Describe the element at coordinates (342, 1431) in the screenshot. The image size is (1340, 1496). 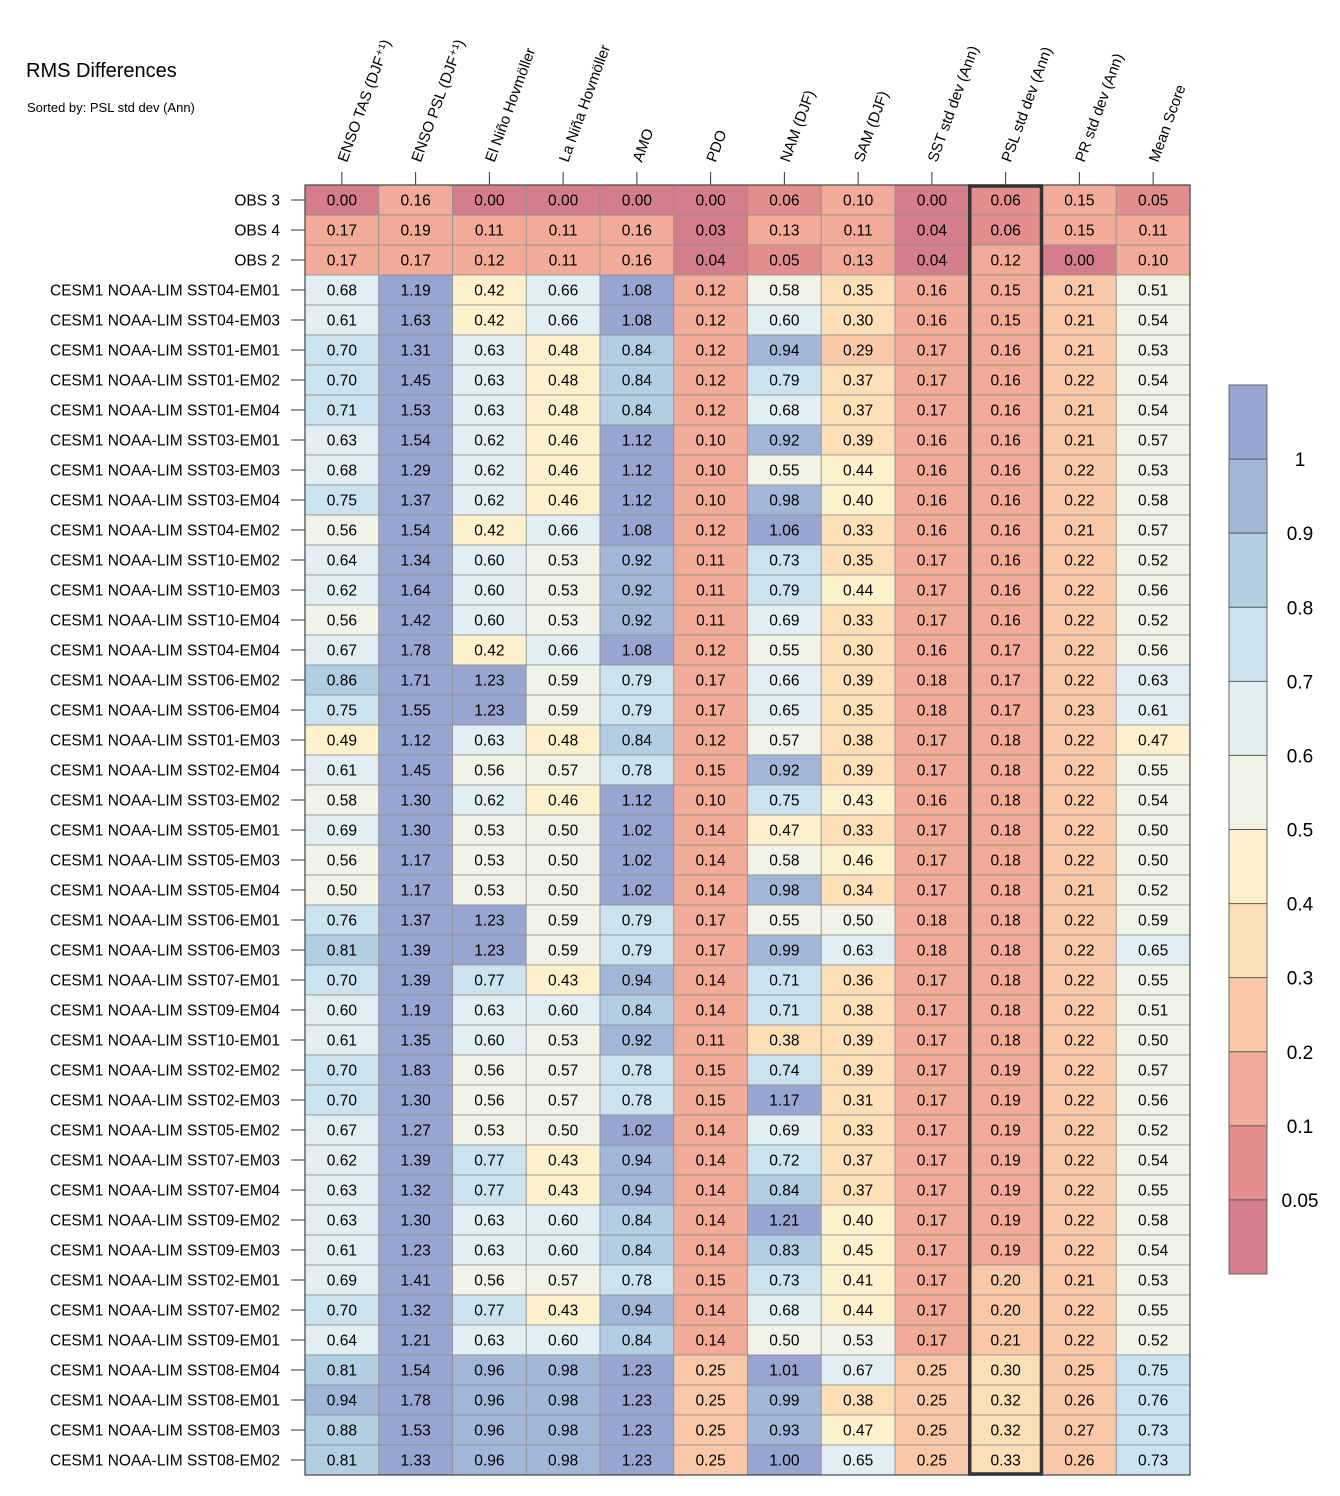
I see `cell-value: 0.88` at that location.